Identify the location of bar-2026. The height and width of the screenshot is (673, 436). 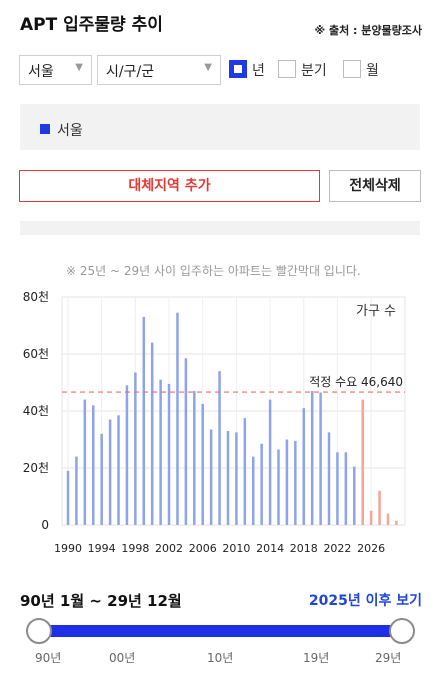
(371, 517).